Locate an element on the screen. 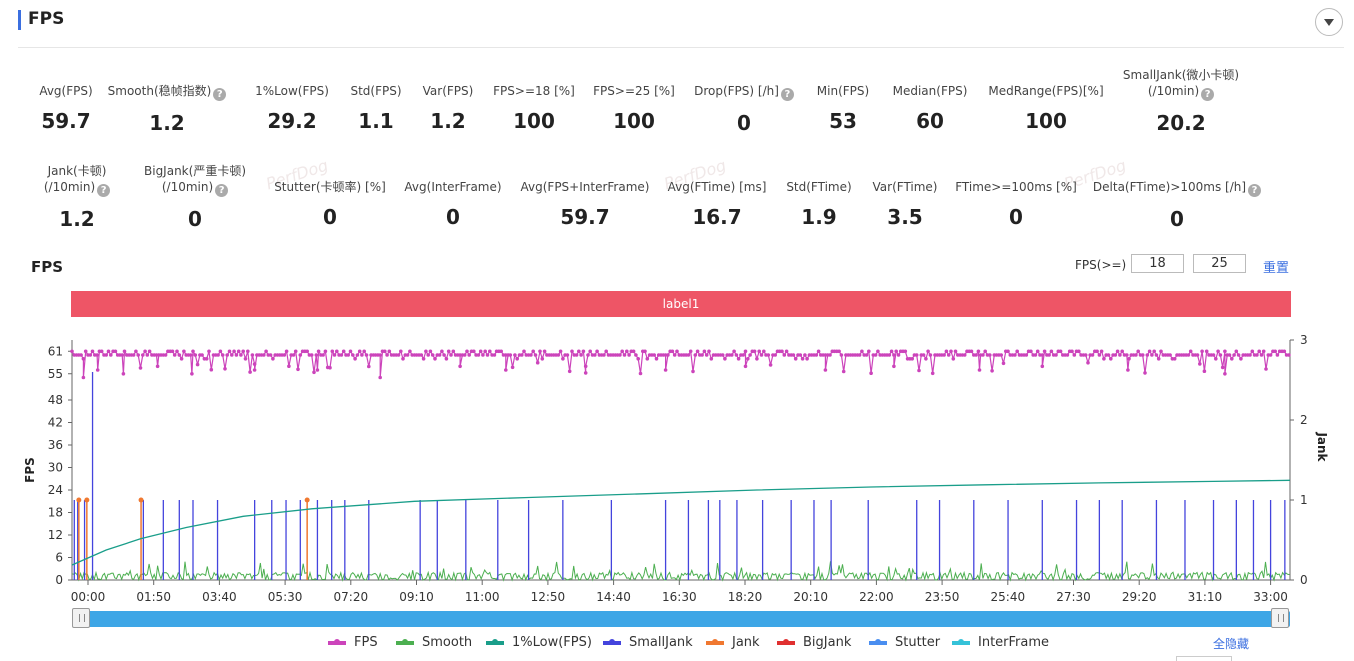 Image resolution: width=1354 pixels, height=661 pixels. metric-1: Smooth(稳帧指数)? 1.2 is located at coordinates (167, 109).